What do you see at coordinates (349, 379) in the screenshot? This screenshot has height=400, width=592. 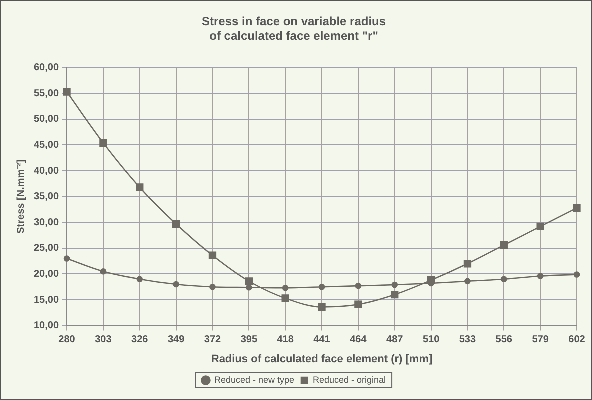 I see `legend-label: Reduced - original` at bounding box center [349, 379].